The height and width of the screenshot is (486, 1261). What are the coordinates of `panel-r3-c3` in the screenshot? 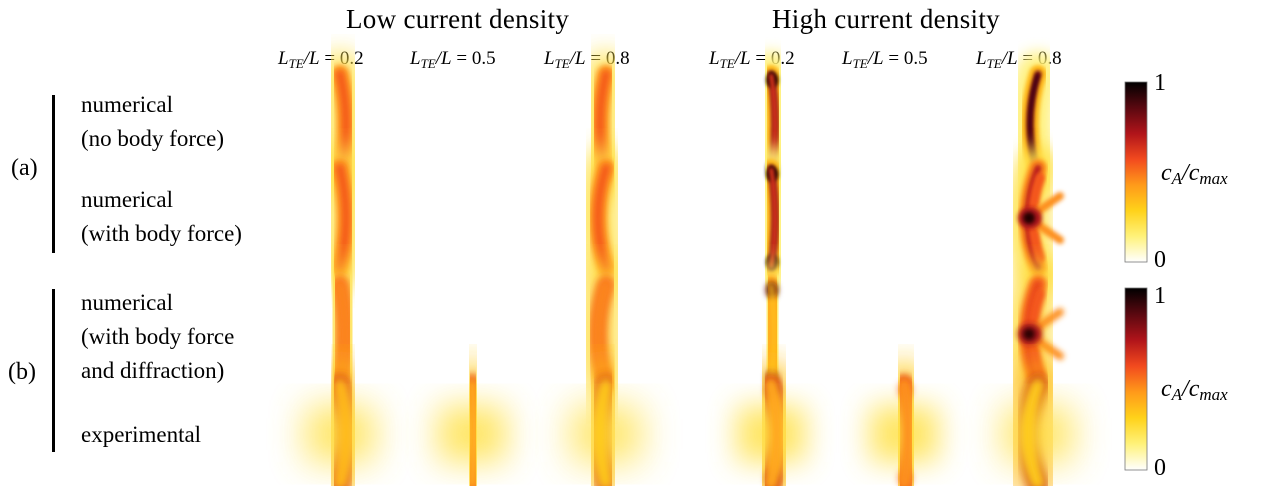 It's located at (771, 424).